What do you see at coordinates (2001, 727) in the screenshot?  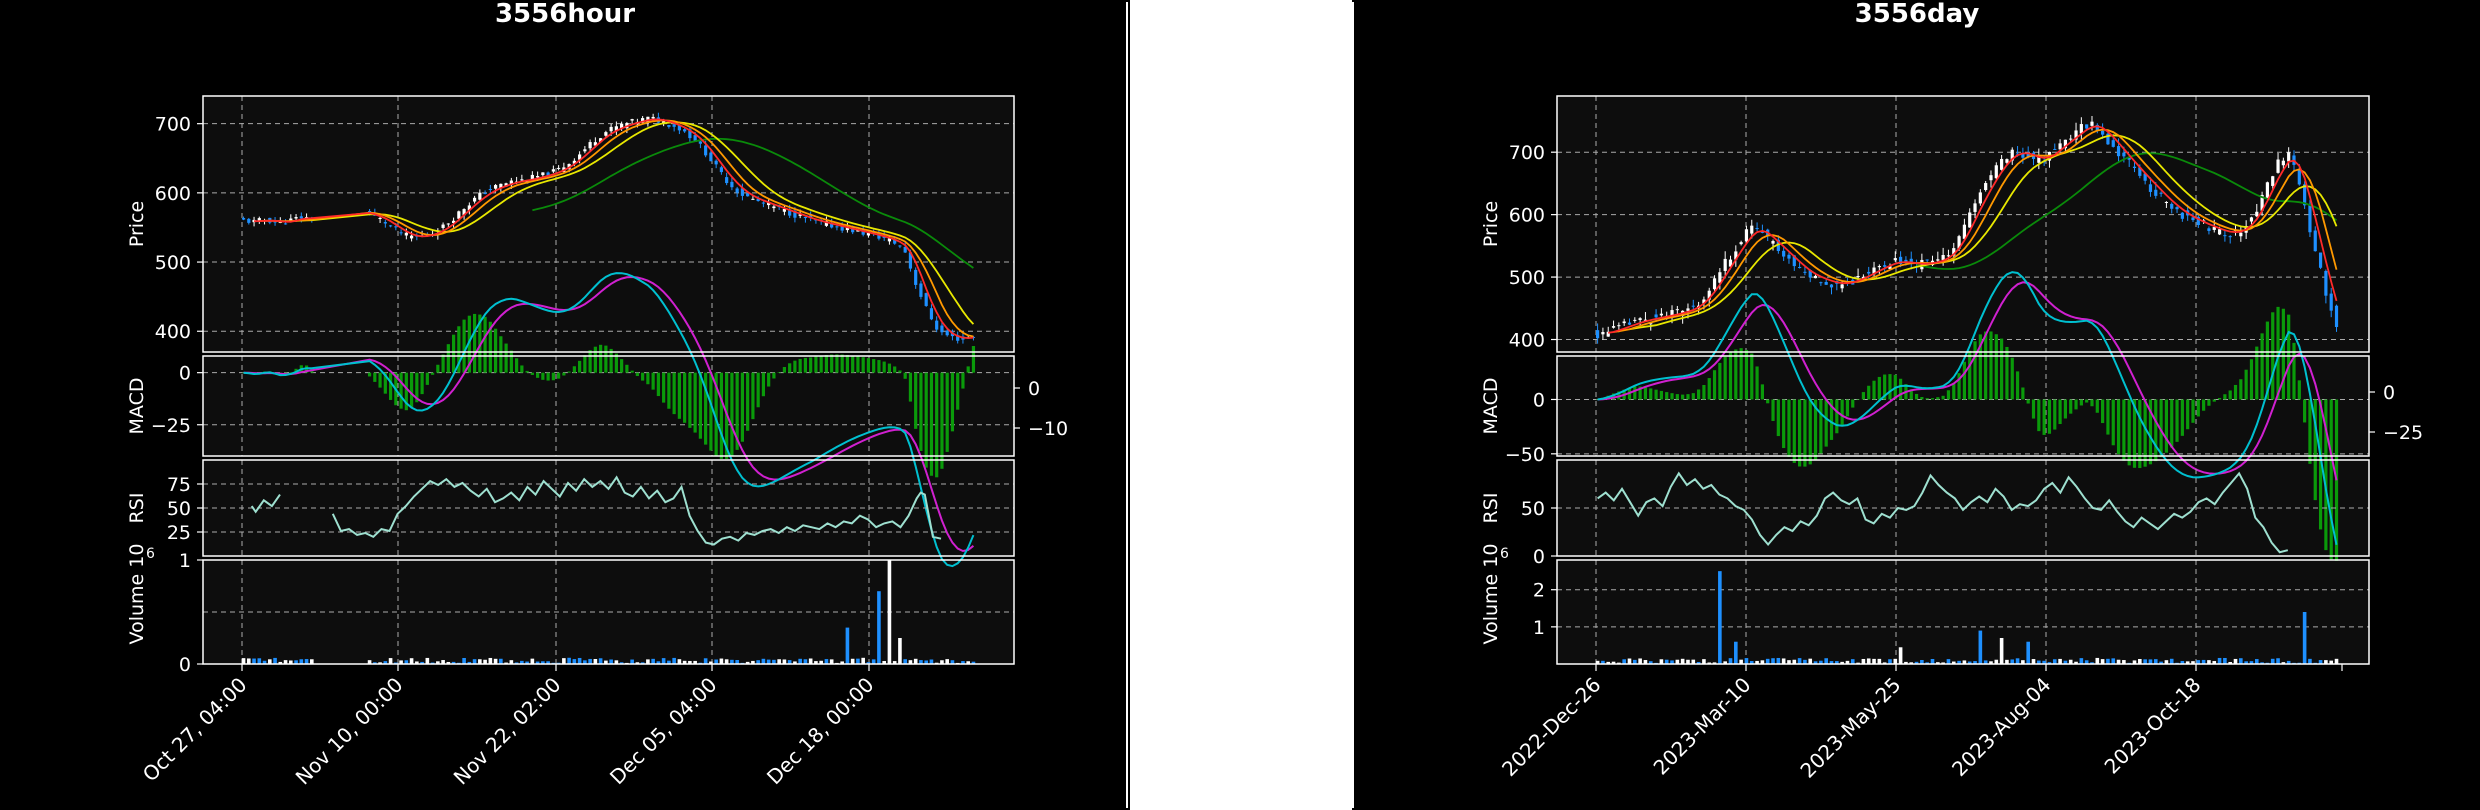 I see `x-tick-label: 2023-Aug-04` at bounding box center [2001, 727].